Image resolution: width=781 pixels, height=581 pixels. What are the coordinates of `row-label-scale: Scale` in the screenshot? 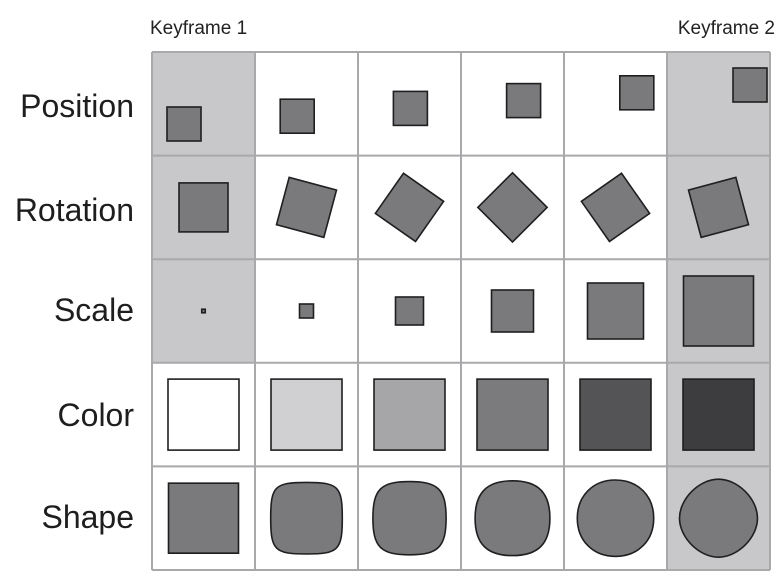 It's located at (93, 310).